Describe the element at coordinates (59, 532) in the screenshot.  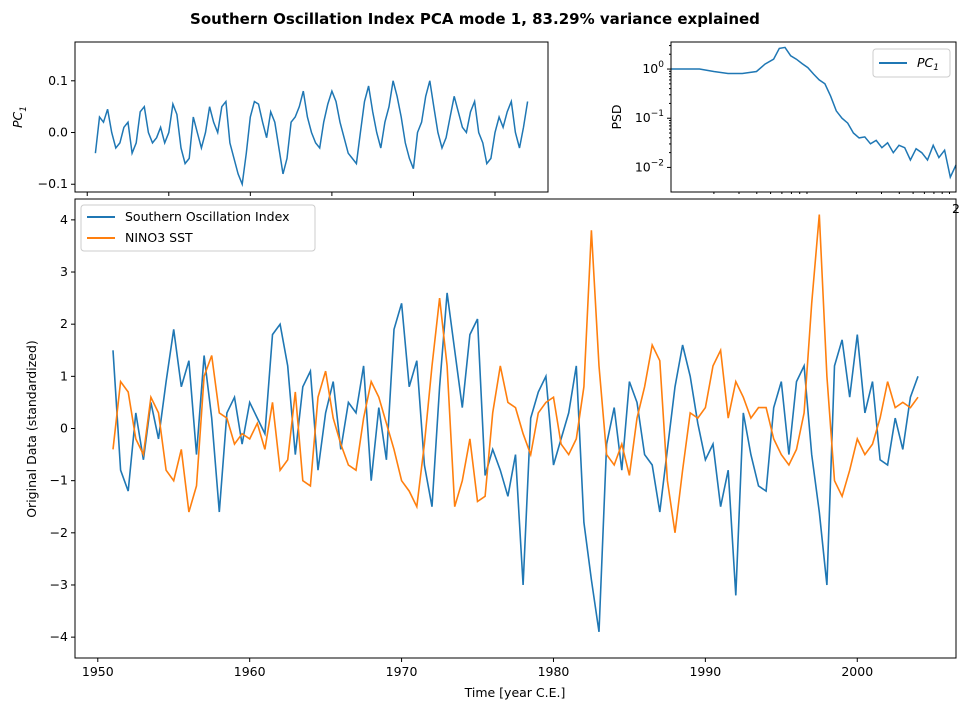
I see `original-data-ytick-label: −2` at that location.